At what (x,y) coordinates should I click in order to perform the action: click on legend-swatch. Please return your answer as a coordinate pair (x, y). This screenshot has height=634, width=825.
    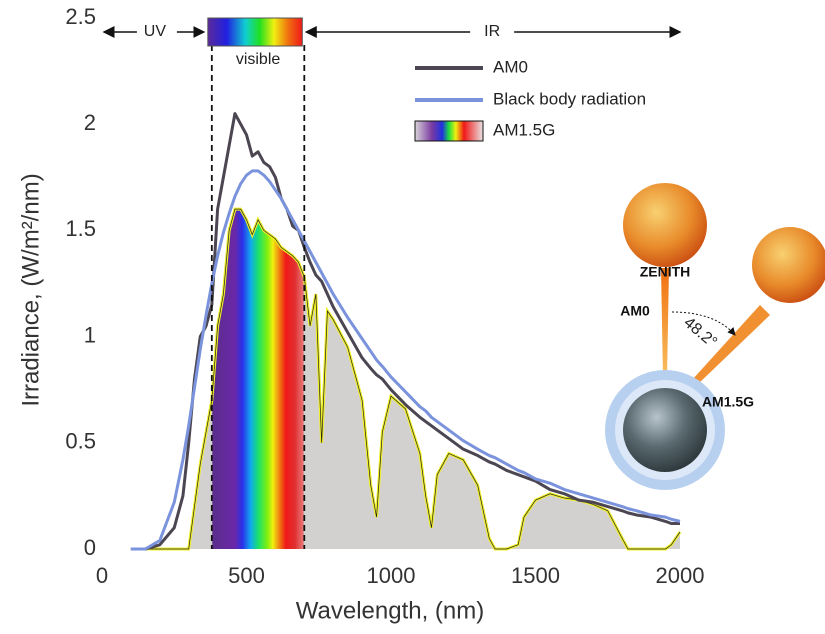
    Looking at the image, I should click on (449, 131).